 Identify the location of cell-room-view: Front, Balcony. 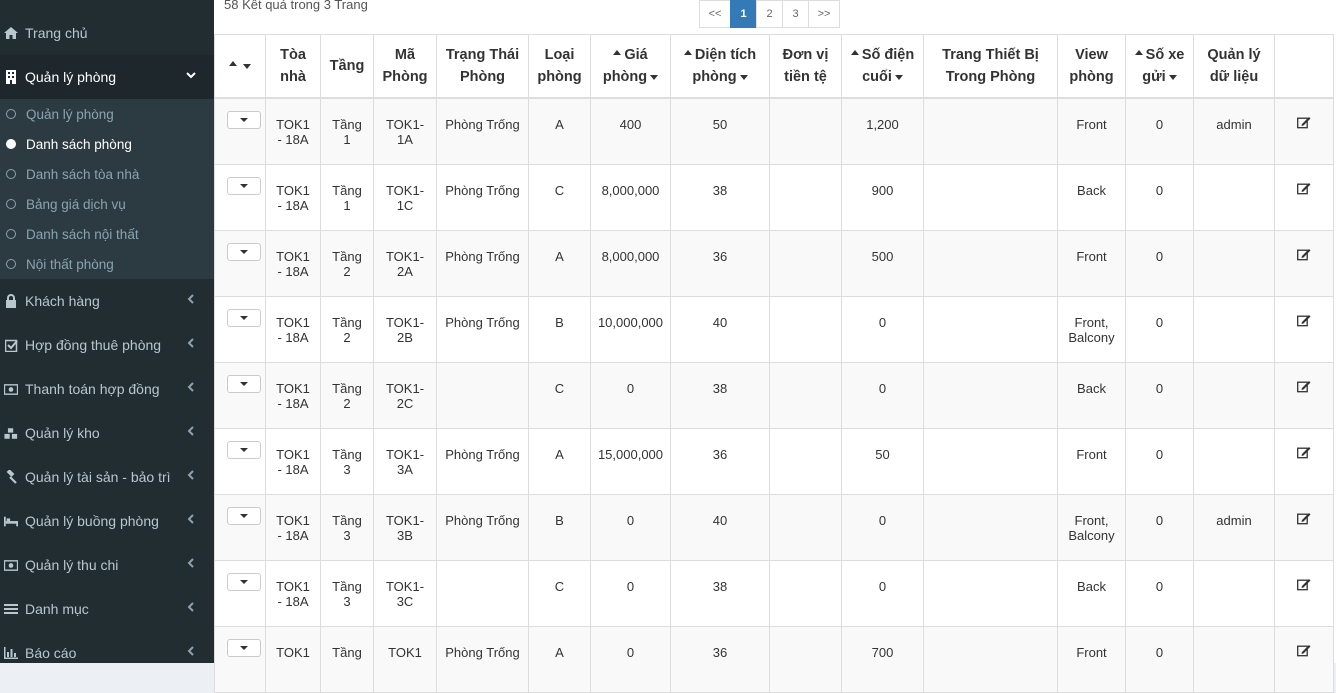
(1091, 329).